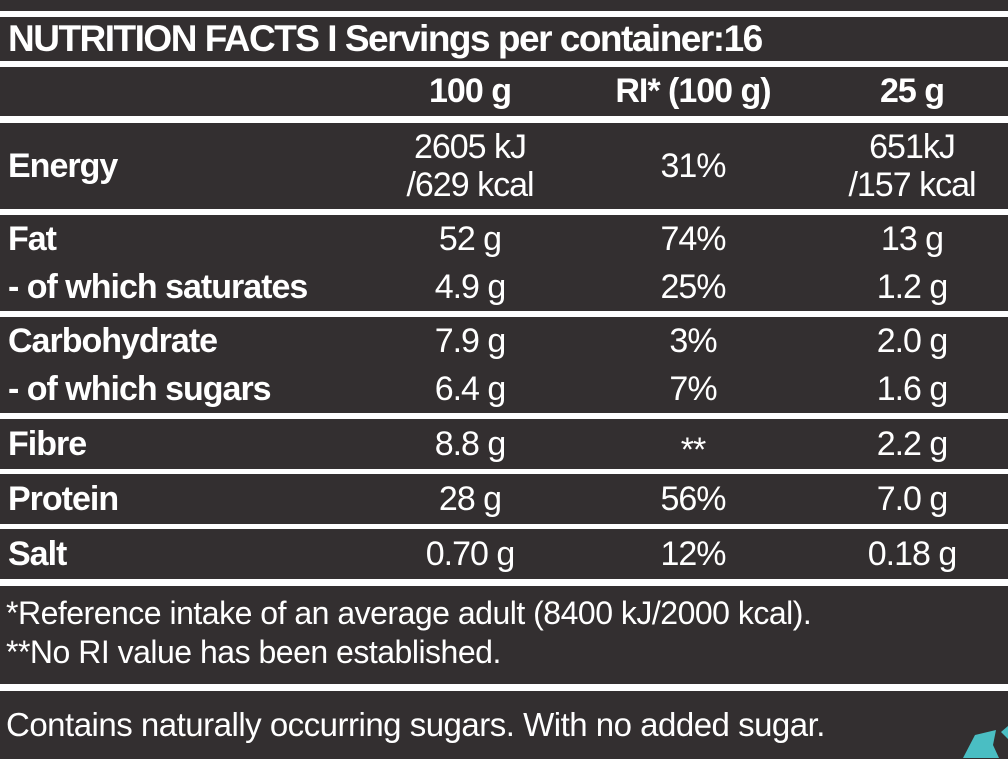 The height and width of the screenshot is (759, 1008). I want to click on footnote-no-ri: **No RI value has been established., so click(253, 652).